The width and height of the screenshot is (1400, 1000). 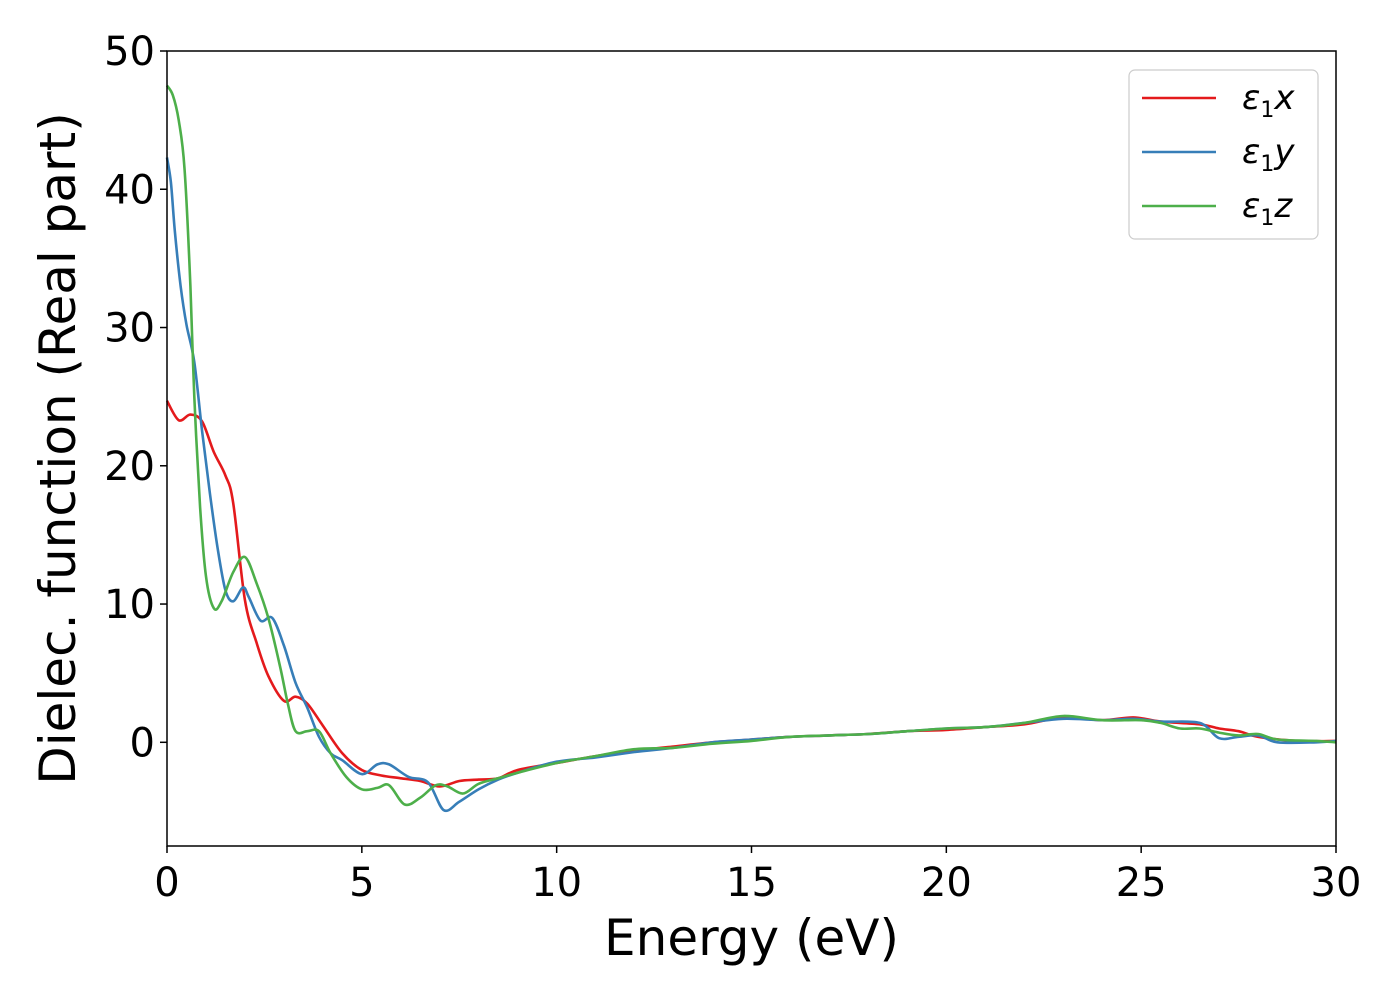 What do you see at coordinates (58, 448) in the screenshot?
I see `y-axis-label: Dielec. function (Real part)` at bounding box center [58, 448].